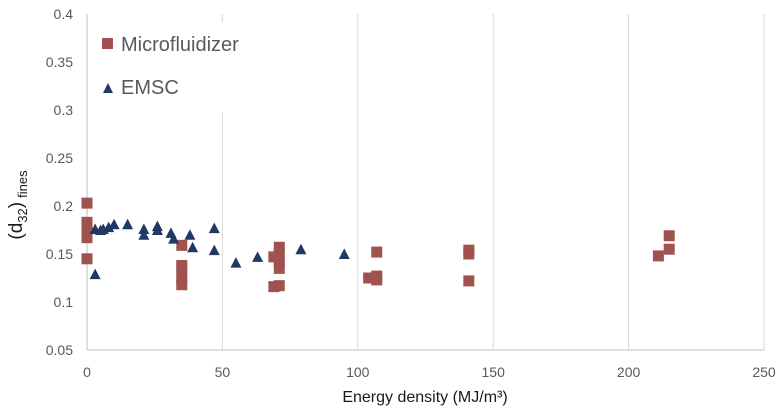  What do you see at coordinates (59, 158) in the screenshot?
I see `y-tick-label: 0.25` at bounding box center [59, 158].